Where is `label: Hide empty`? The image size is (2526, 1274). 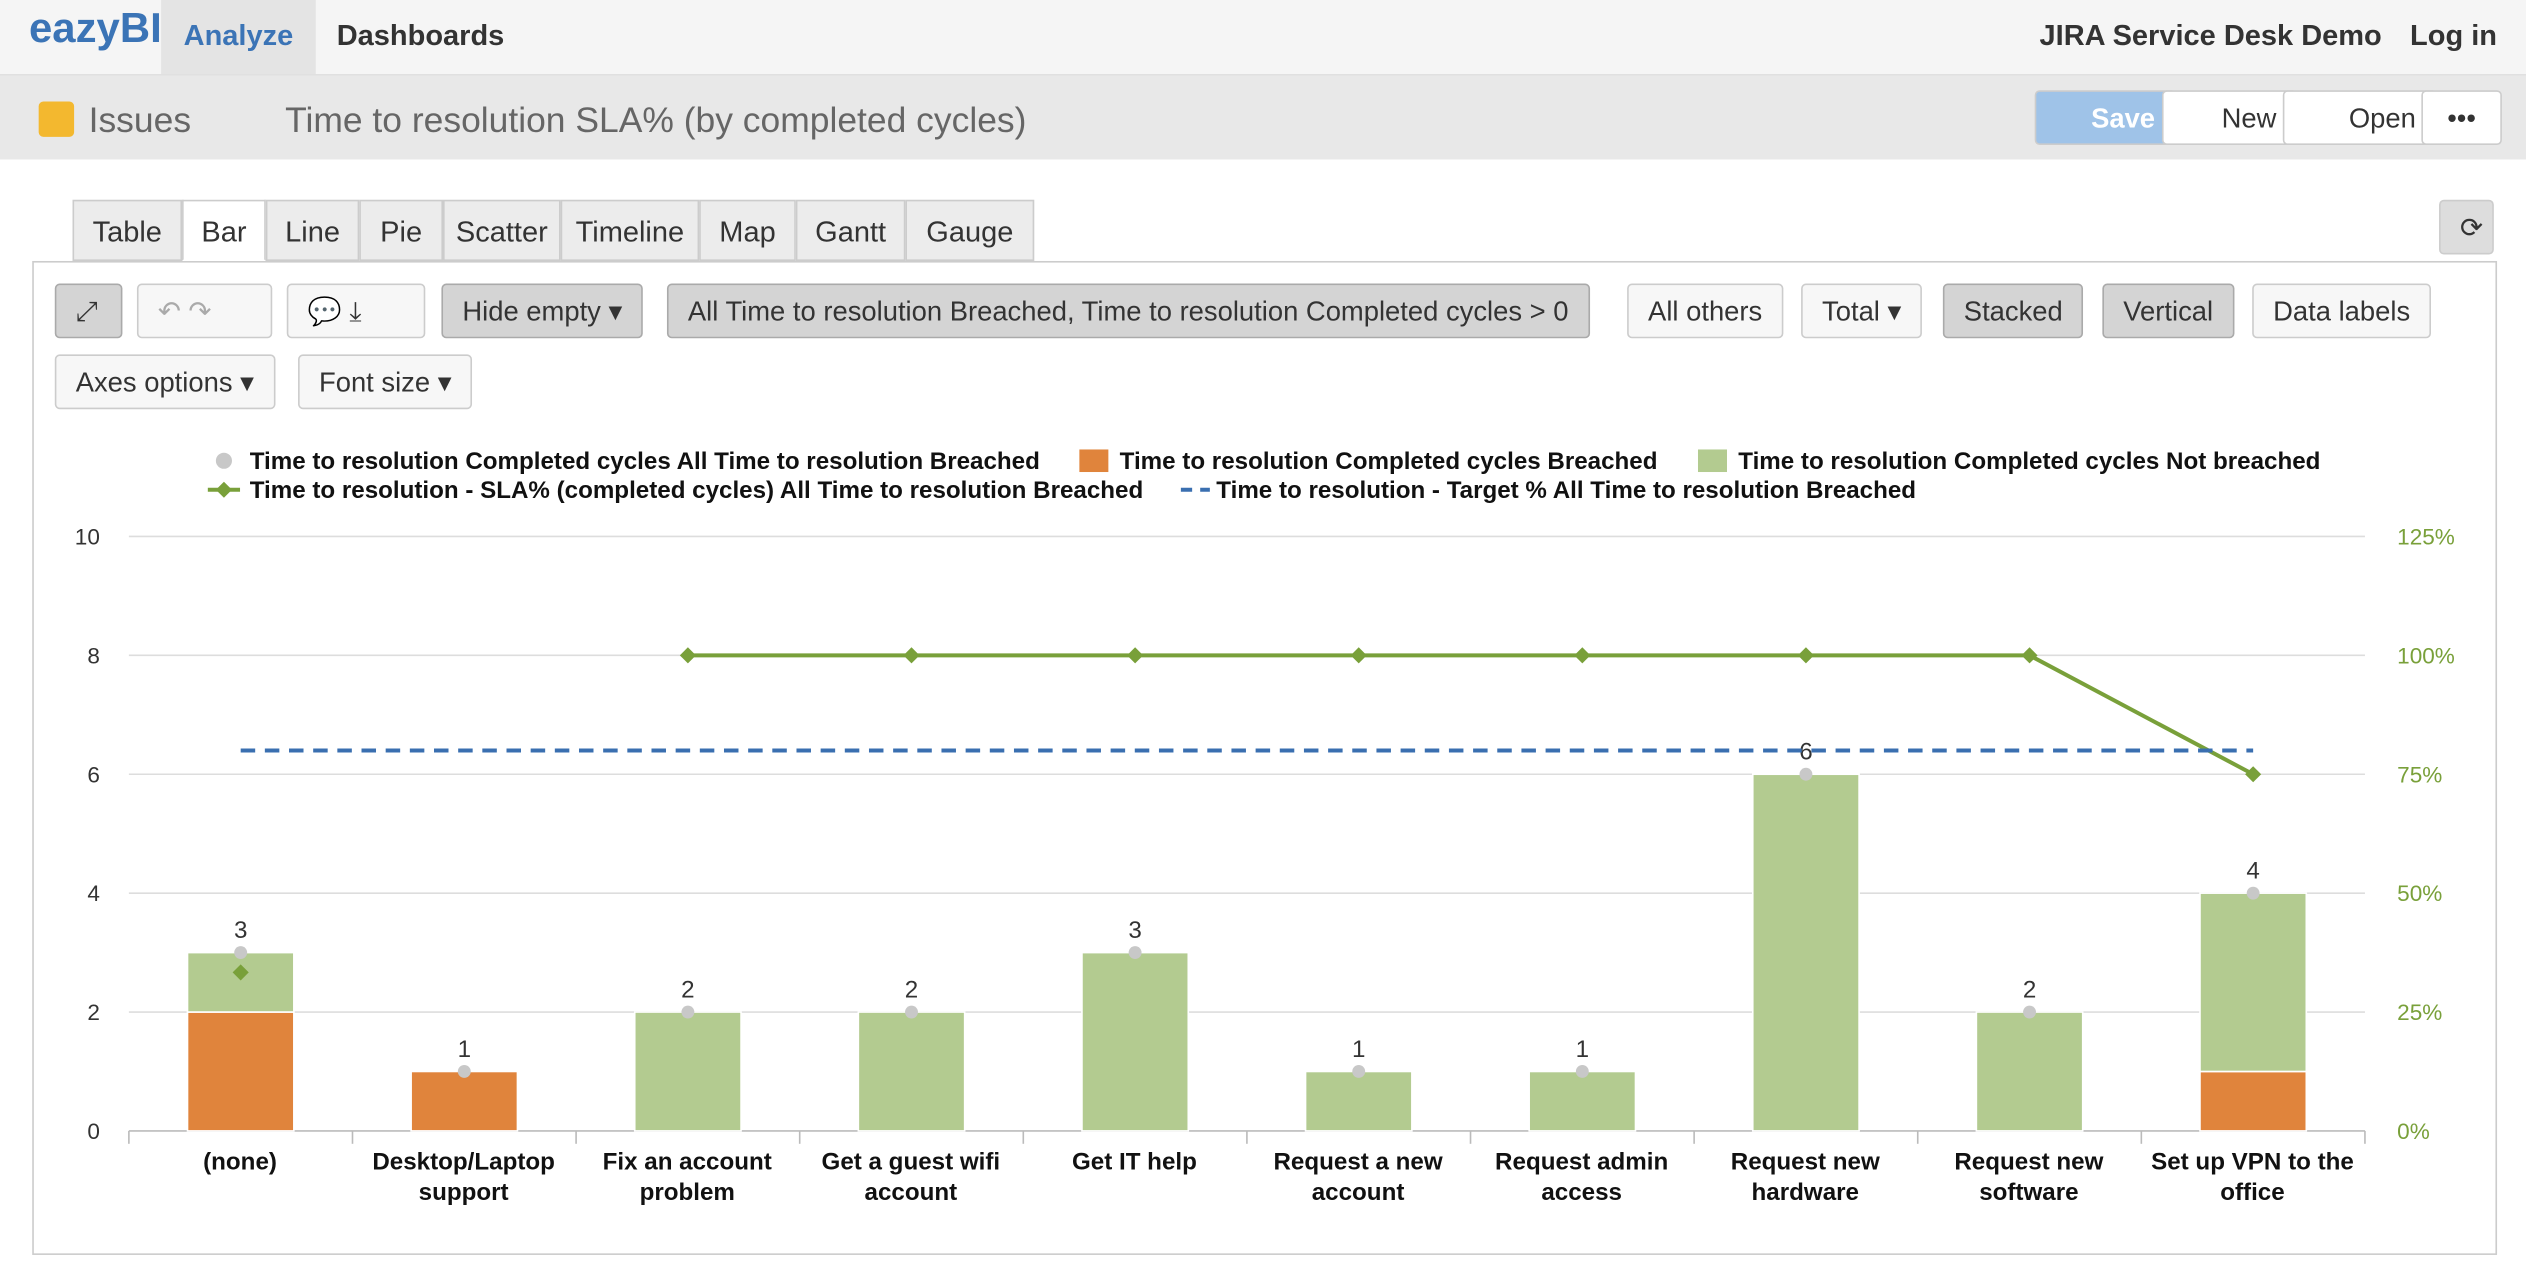
label: Hide empty is located at coordinates (531, 312).